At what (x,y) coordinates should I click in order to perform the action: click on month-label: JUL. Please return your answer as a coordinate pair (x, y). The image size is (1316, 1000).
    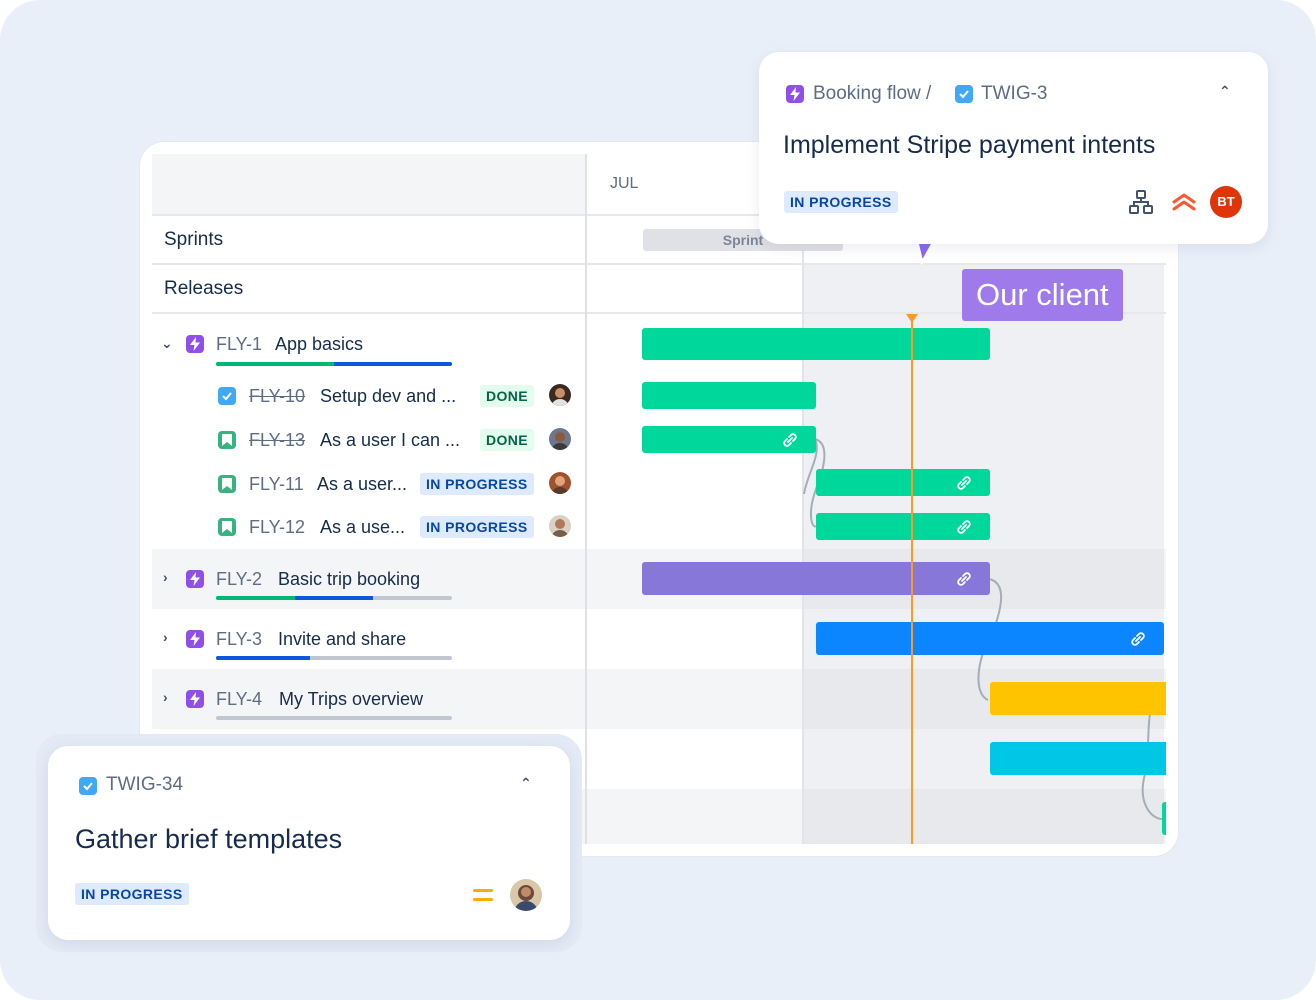
    Looking at the image, I should click on (624, 183).